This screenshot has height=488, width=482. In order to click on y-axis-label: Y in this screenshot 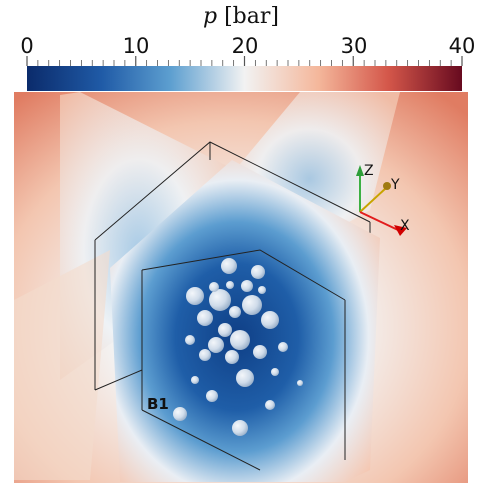, I will do `click(395, 185)`.